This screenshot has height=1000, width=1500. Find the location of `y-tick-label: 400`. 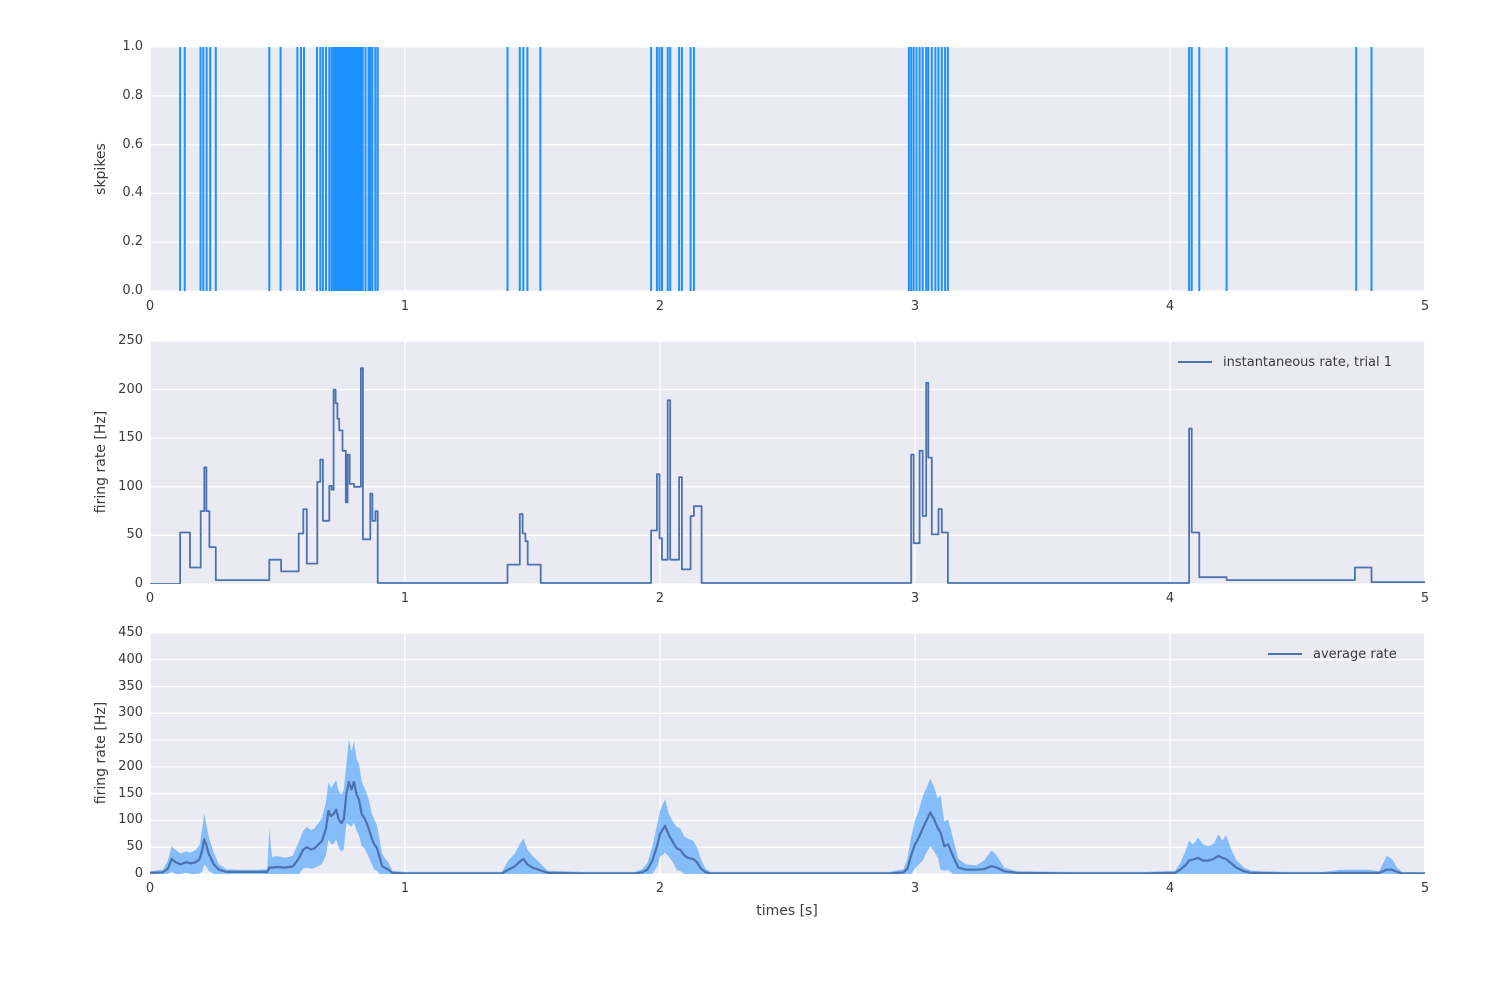

y-tick-label: 400 is located at coordinates (130, 659).